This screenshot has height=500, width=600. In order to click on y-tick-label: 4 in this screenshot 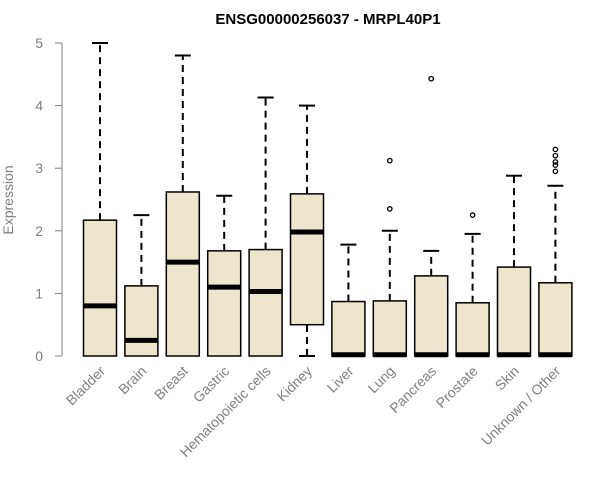, I will do `click(39, 106)`.